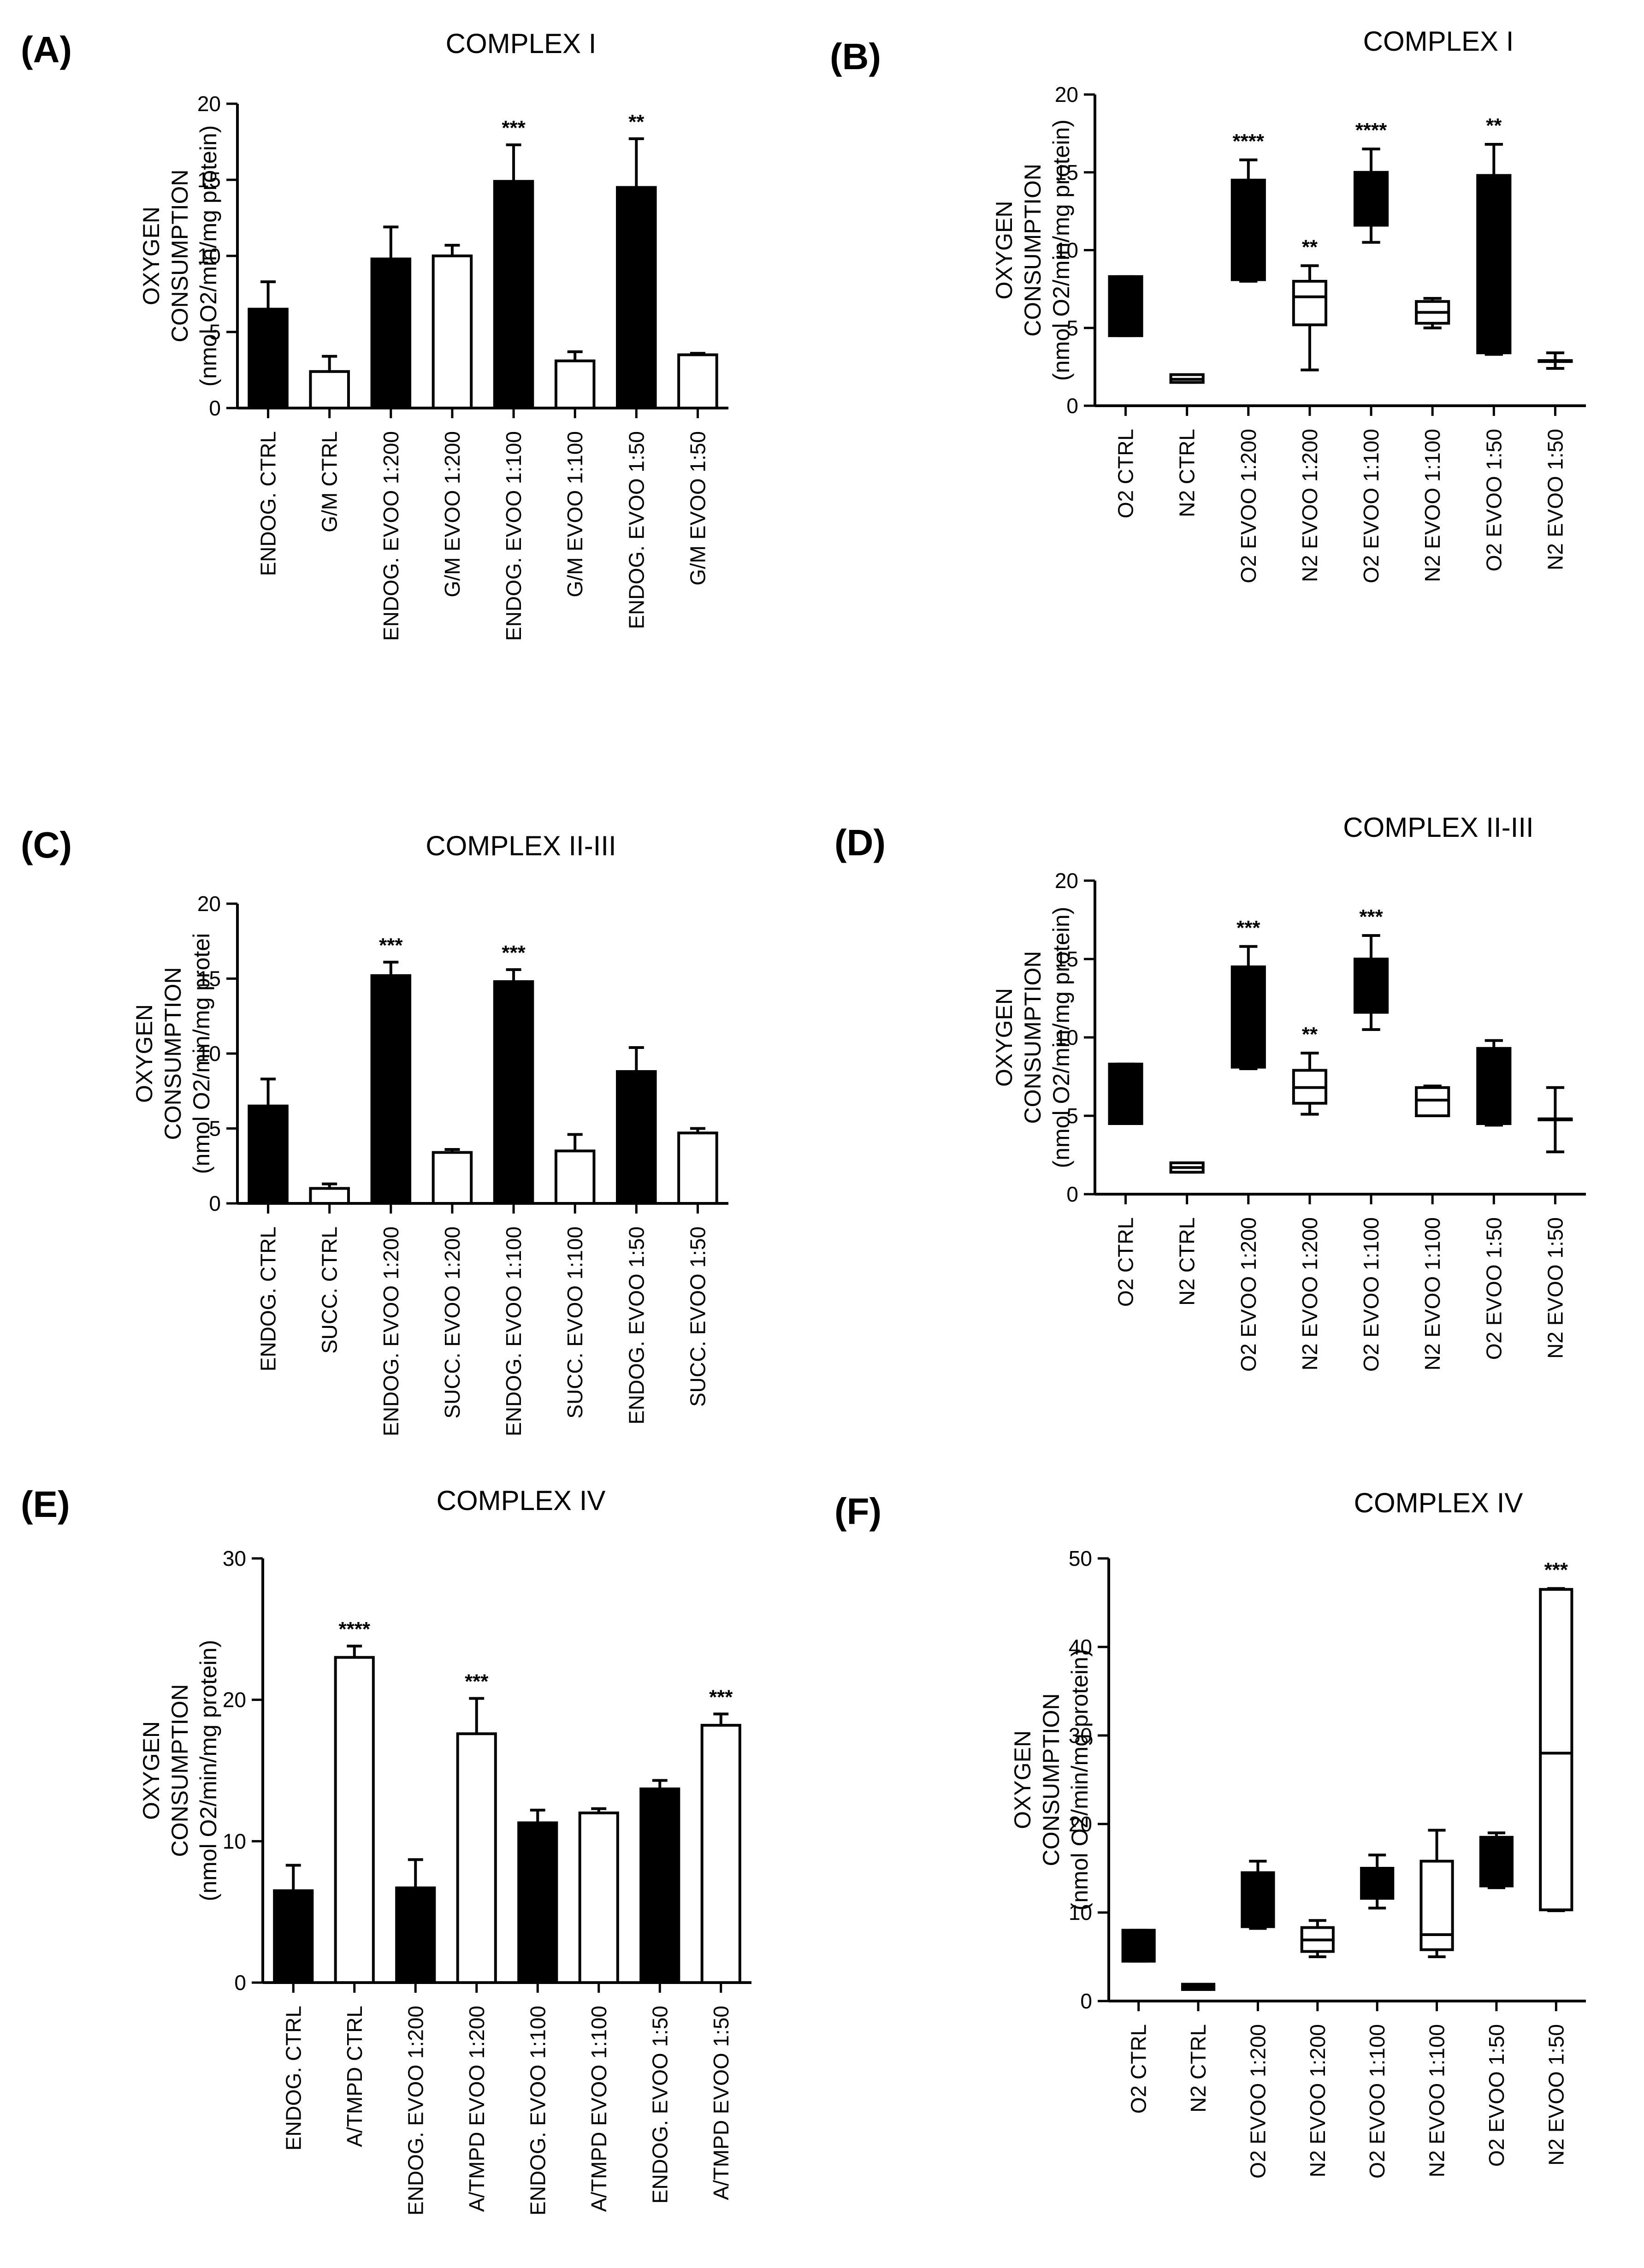 The width and height of the screenshot is (1644, 2268). I want to click on x-tick-label: G/M EVOO 1:50, so click(698, 508).